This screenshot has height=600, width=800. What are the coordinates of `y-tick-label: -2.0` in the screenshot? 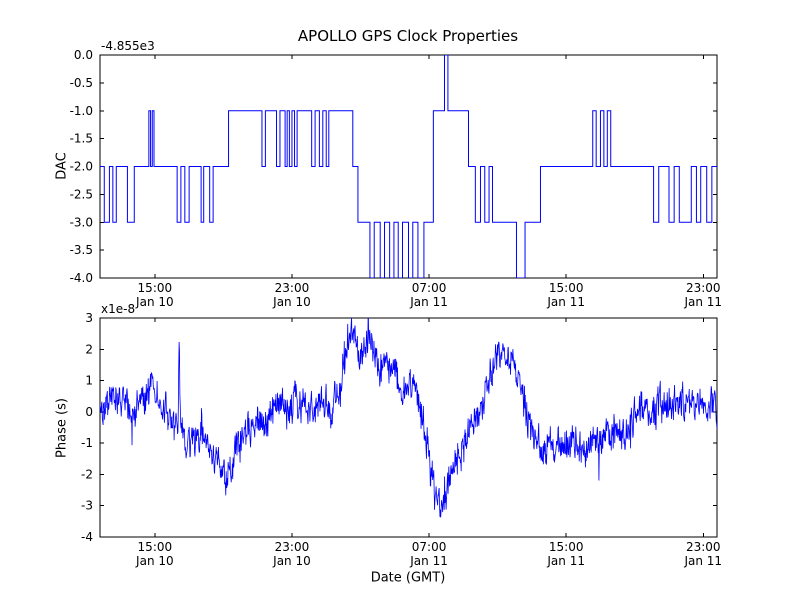 It's located at (81, 167).